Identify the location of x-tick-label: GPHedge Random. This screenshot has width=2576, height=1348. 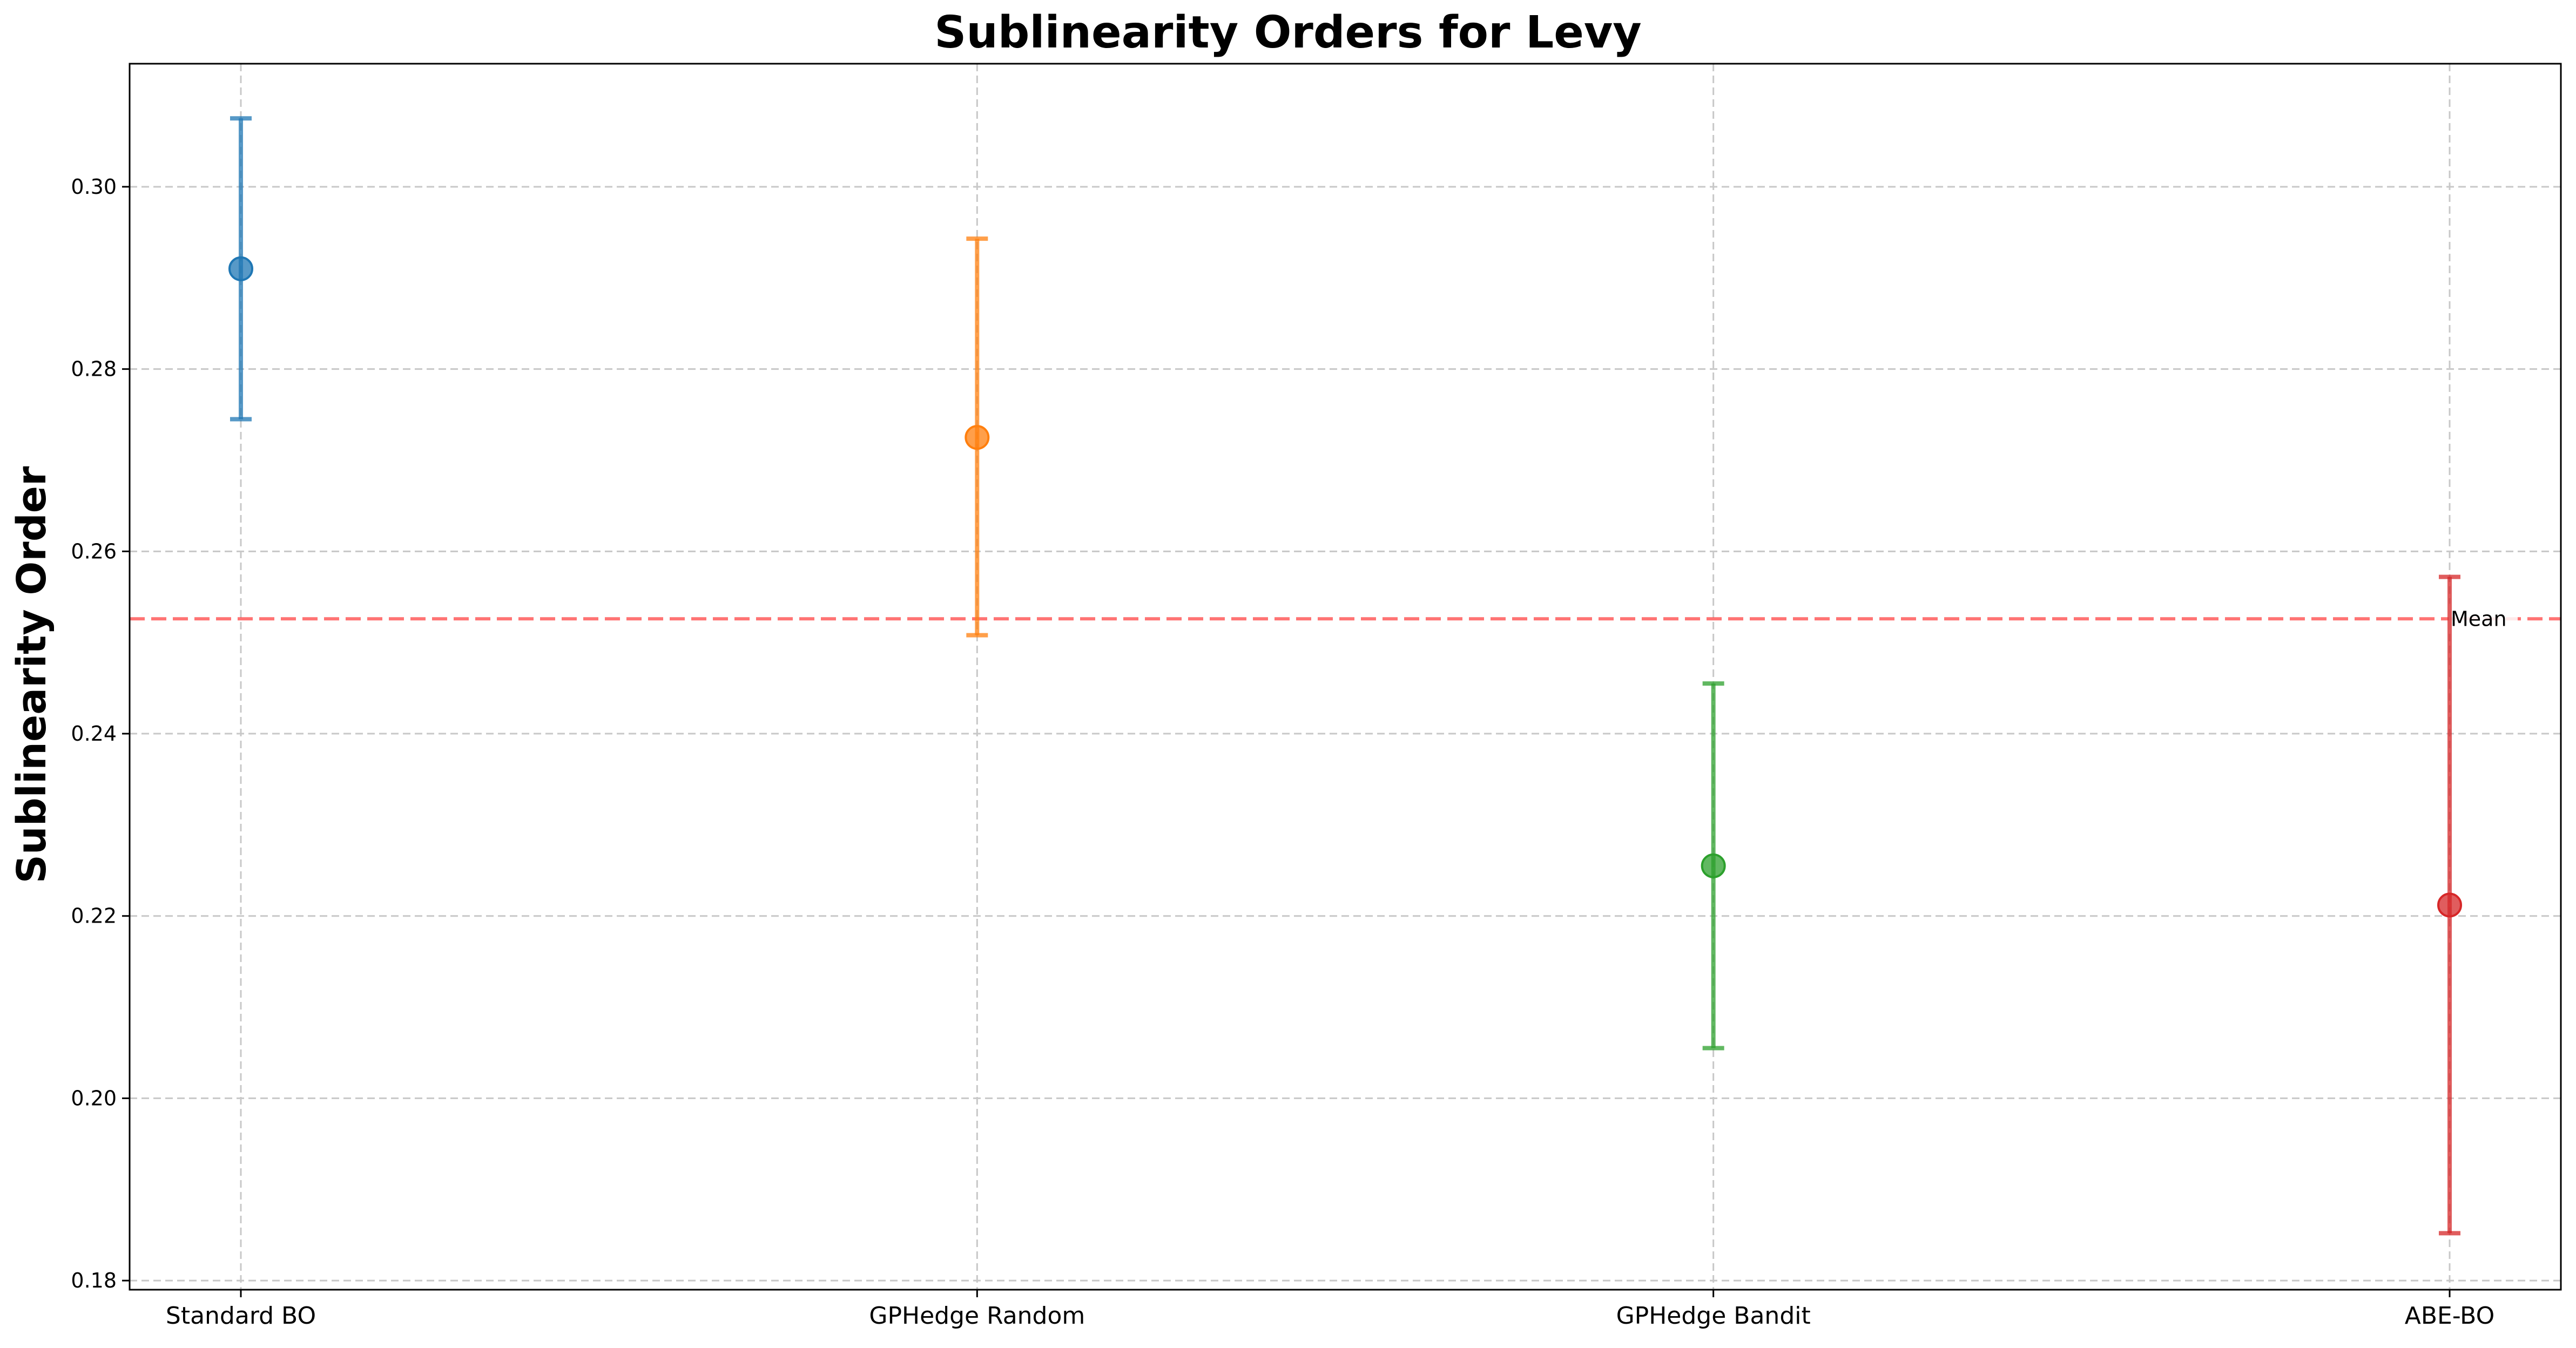
(977, 1316).